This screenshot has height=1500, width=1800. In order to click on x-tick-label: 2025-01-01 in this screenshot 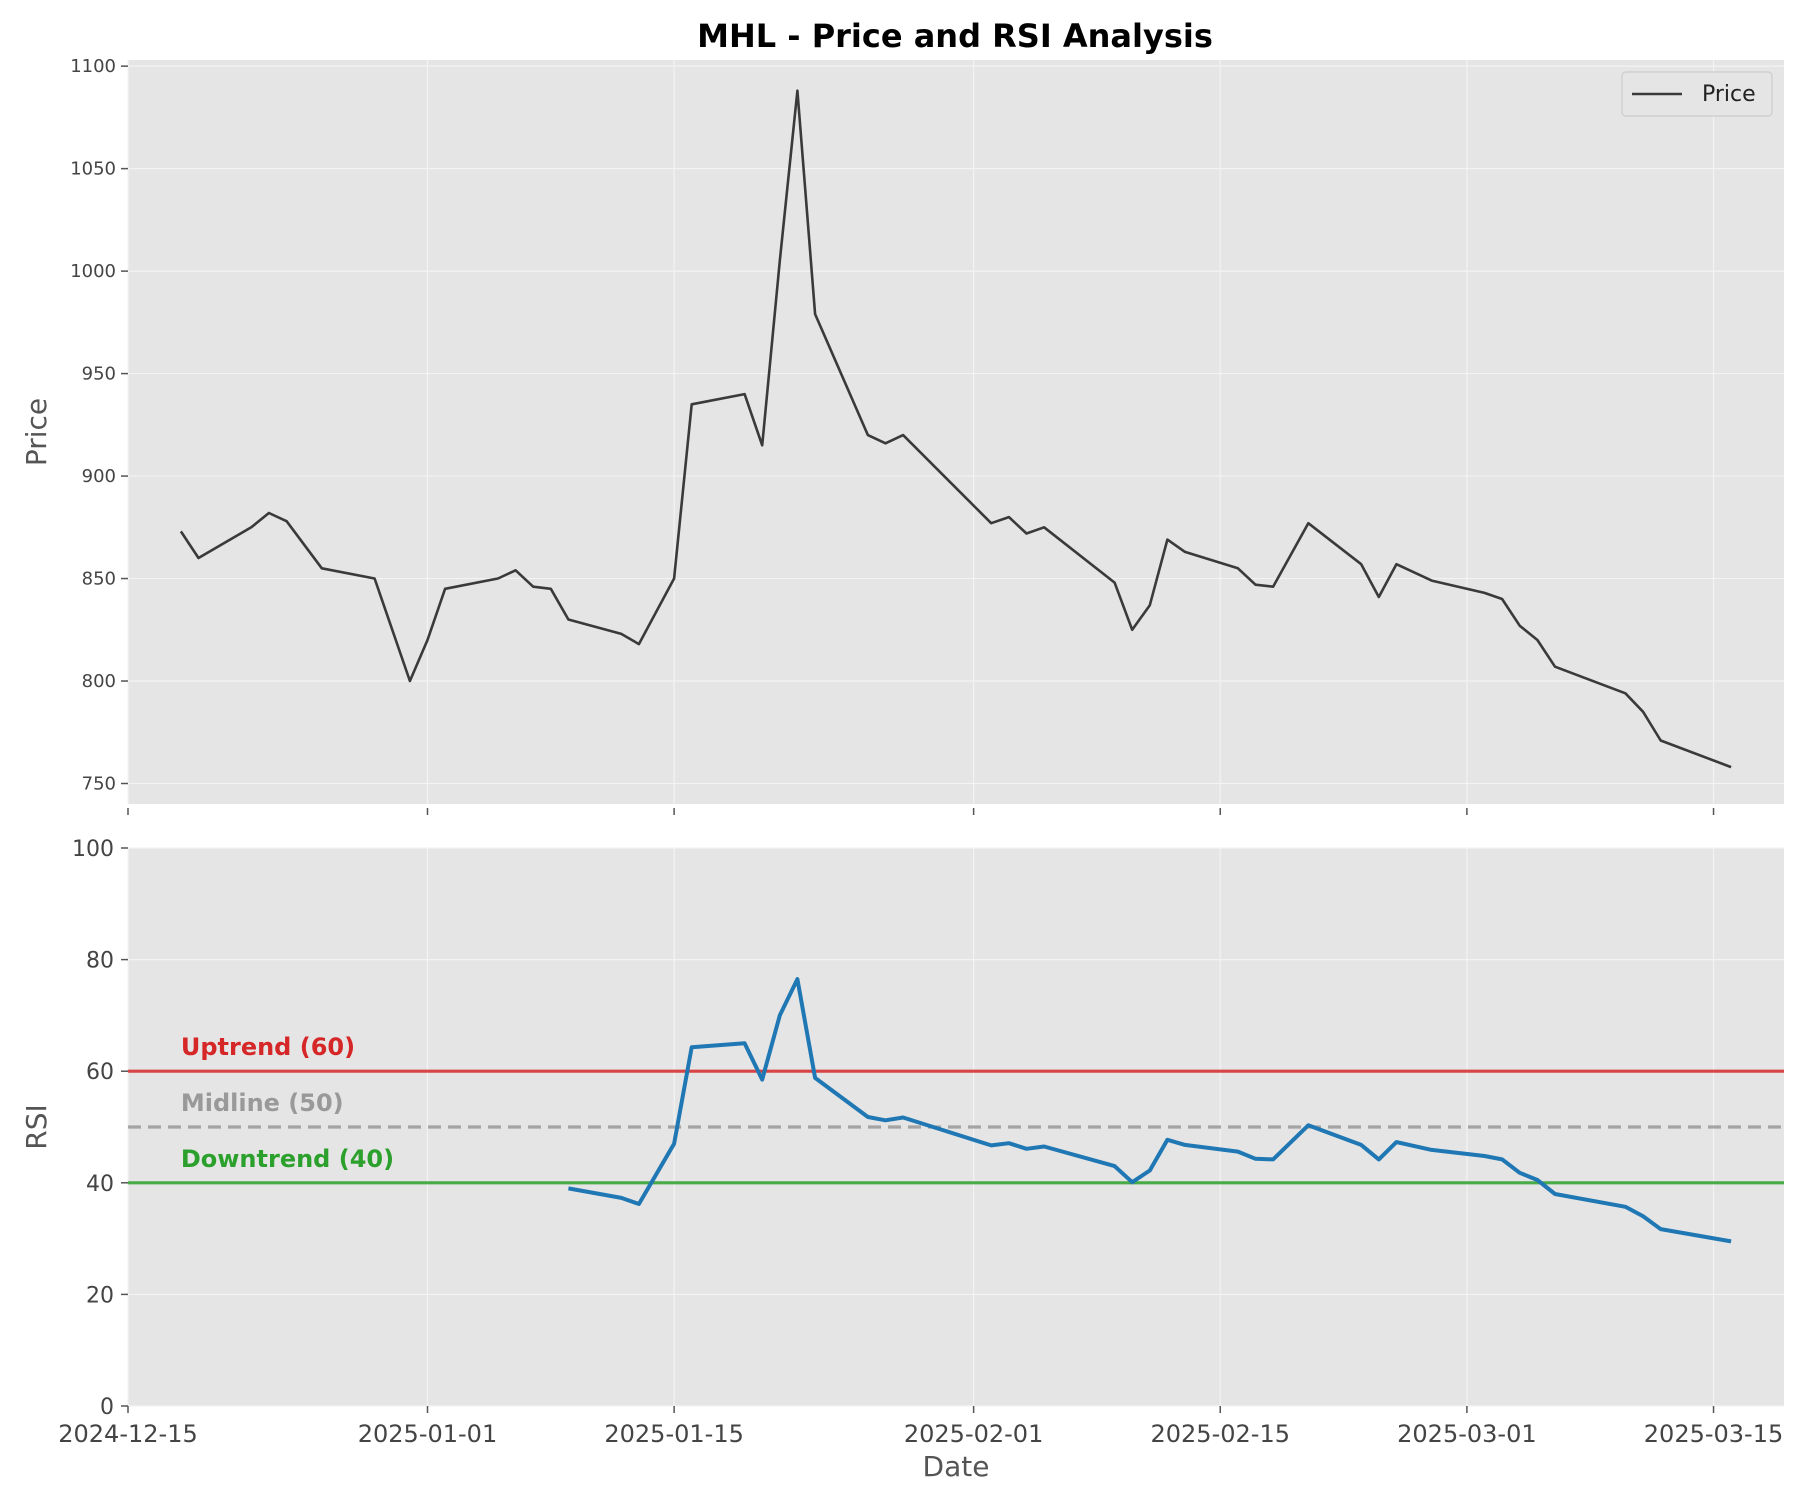, I will do `click(427, 1434)`.